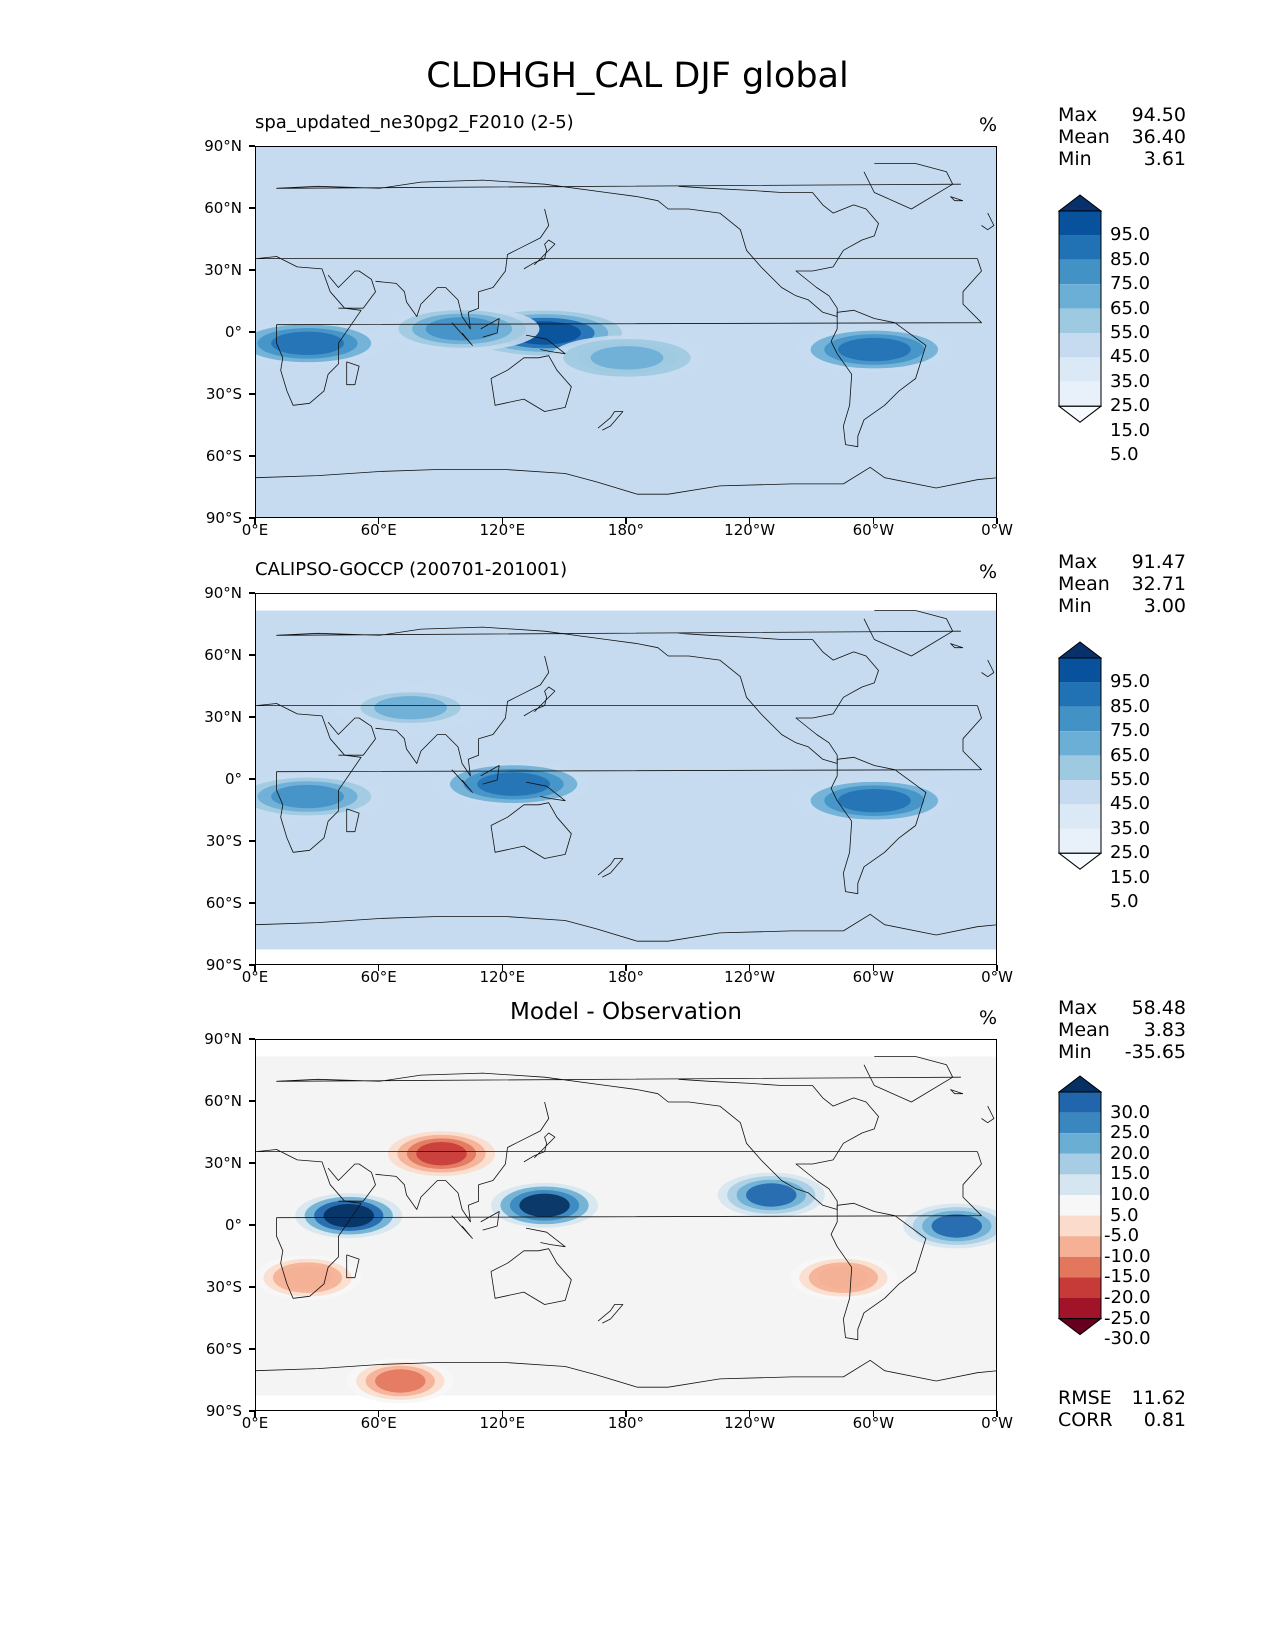  Describe the element at coordinates (223, 593) in the screenshot. I see `y-tick-label: 90°N` at that location.